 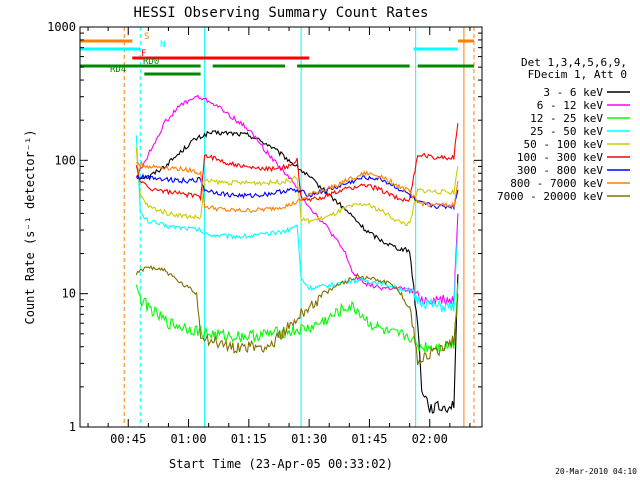 I want to click on flag-rd0-label: RD0, so click(x=151, y=62).